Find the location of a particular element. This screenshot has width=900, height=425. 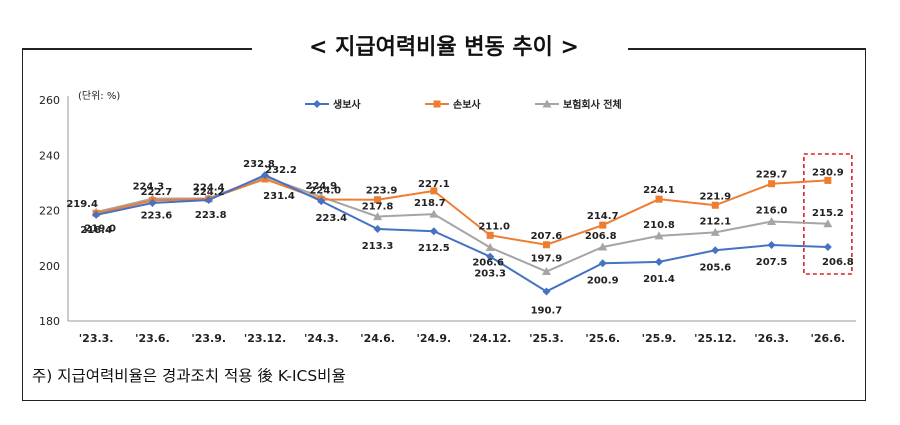

y-tick-label: 200 is located at coordinates (49, 266).